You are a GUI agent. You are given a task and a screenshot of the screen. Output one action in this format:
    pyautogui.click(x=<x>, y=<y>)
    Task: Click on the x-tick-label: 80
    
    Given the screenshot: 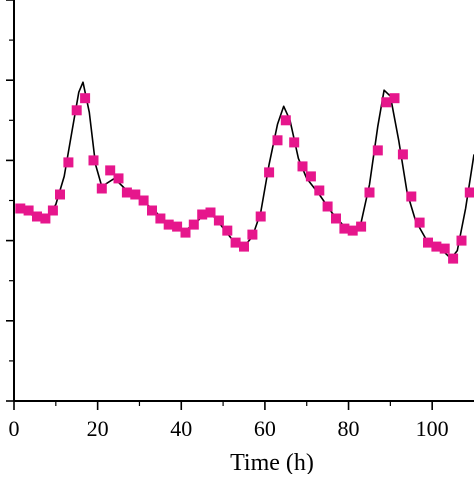 What is the action you would take?
    pyautogui.click(x=349, y=428)
    